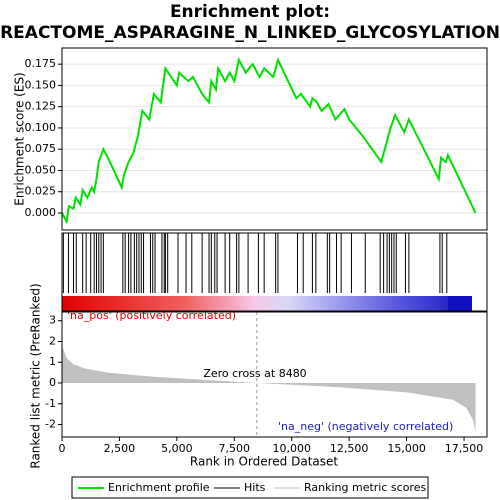  Describe the element at coordinates (349, 448) in the screenshot. I see `x-tick-label: 12,500` at that location.